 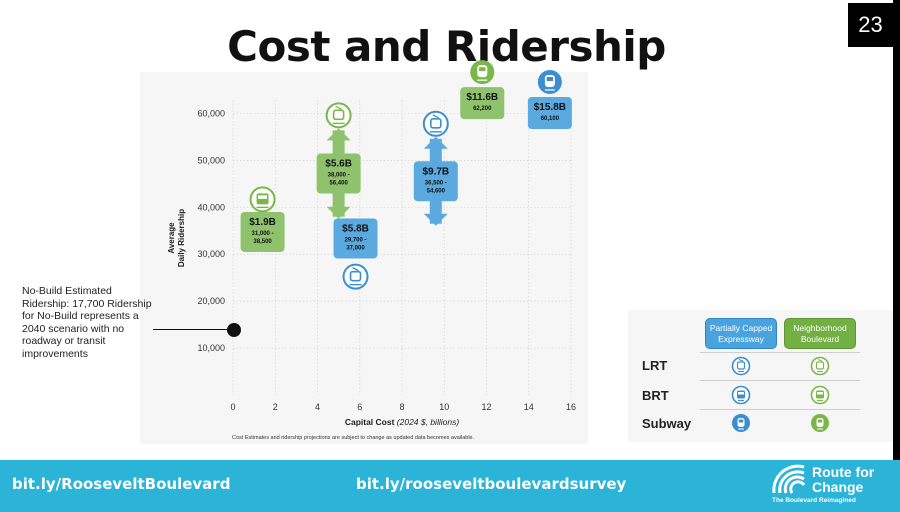 What do you see at coordinates (435, 171) in the screenshot?
I see `cost-label: $9.7B` at bounding box center [435, 171].